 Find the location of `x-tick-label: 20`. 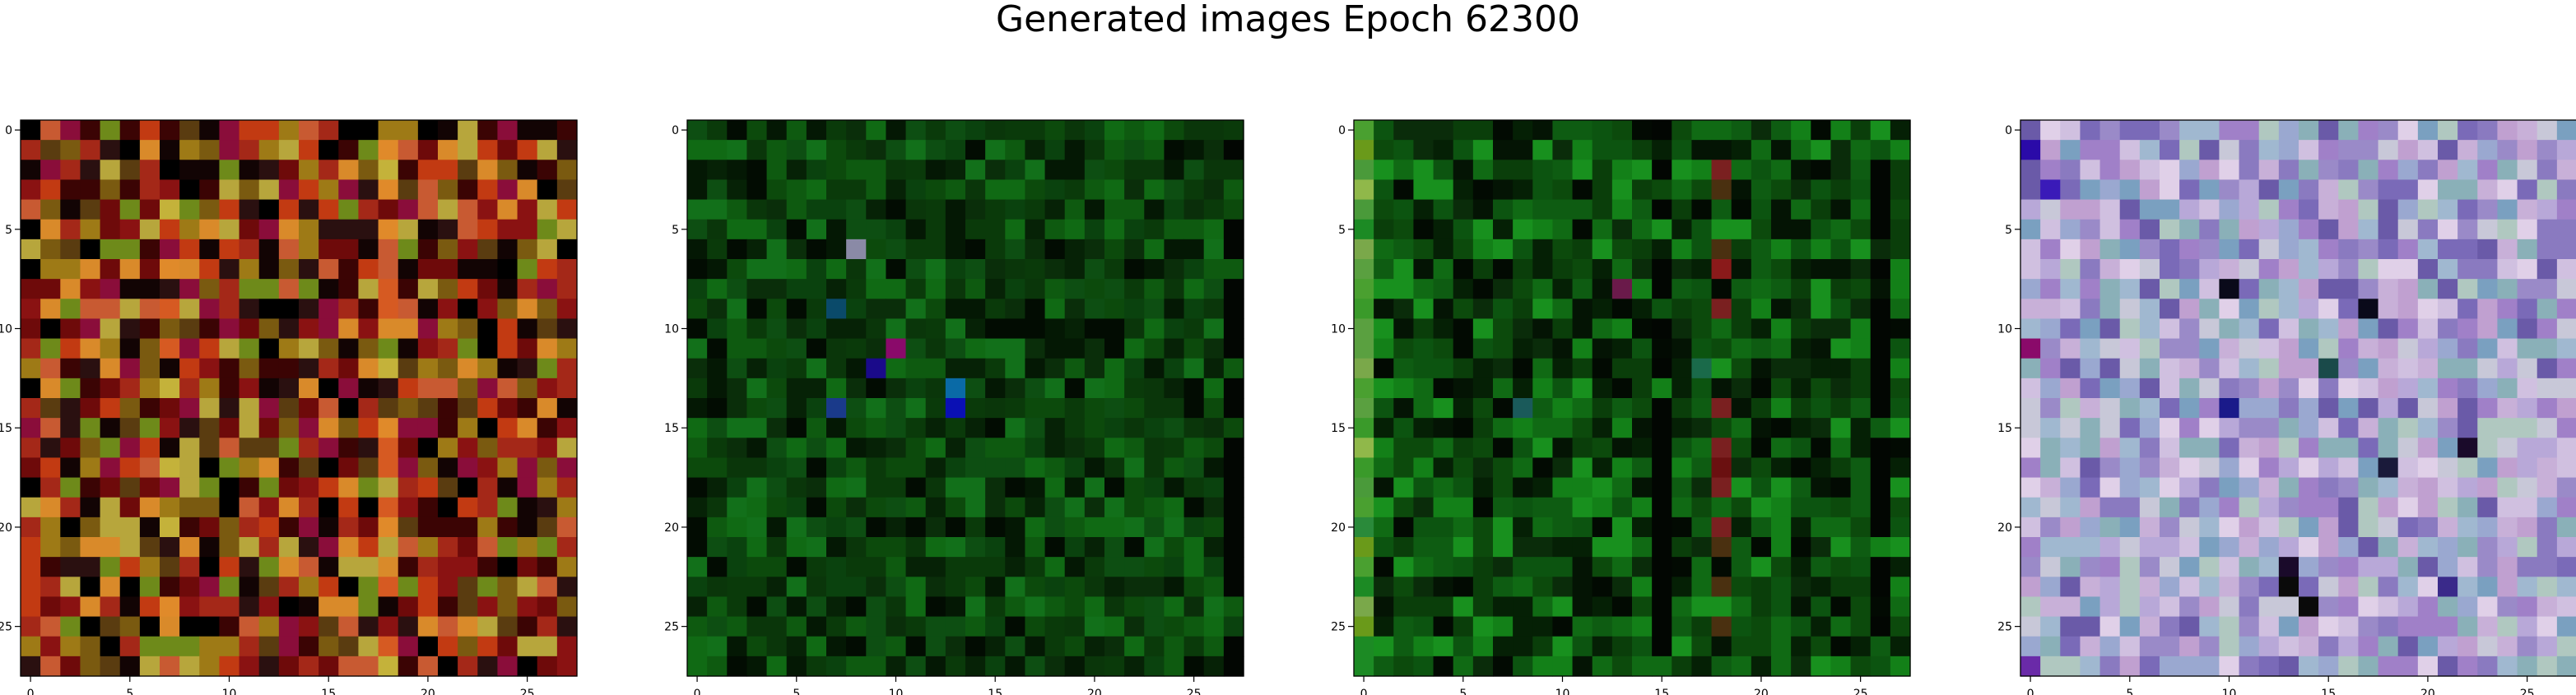

x-tick-label: 20 is located at coordinates (428, 691).